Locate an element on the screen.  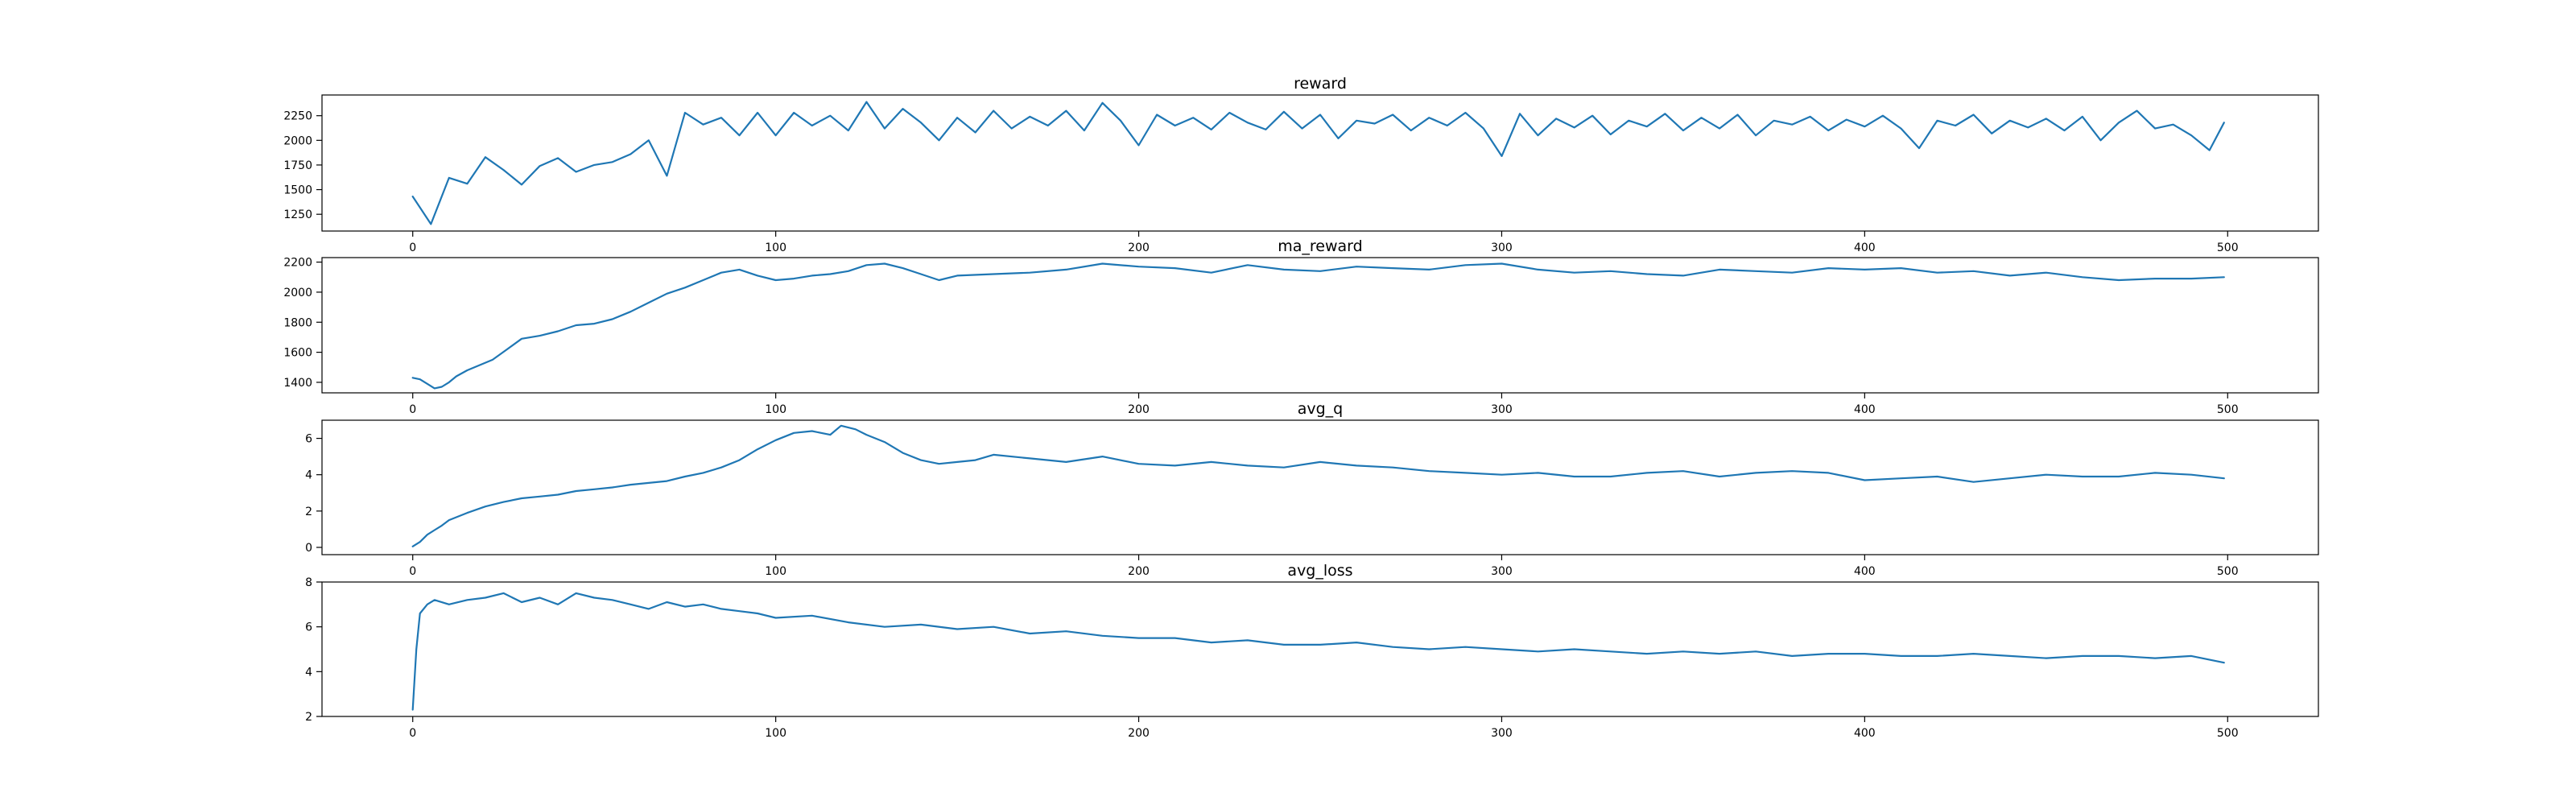
y-tick-label: 1500 is located at coordinates (297, 190).